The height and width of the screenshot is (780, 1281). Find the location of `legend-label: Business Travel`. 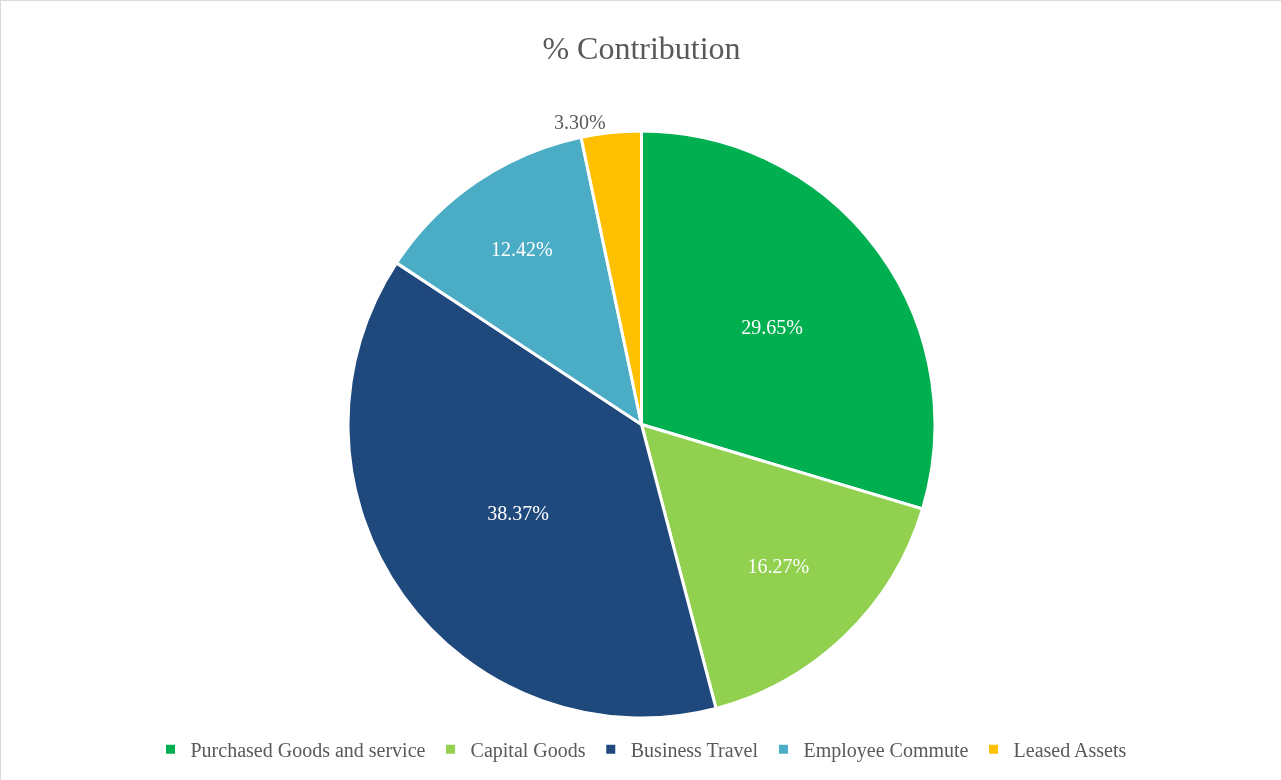

legend-label: Business Travel is located at coordinates (694, 750).